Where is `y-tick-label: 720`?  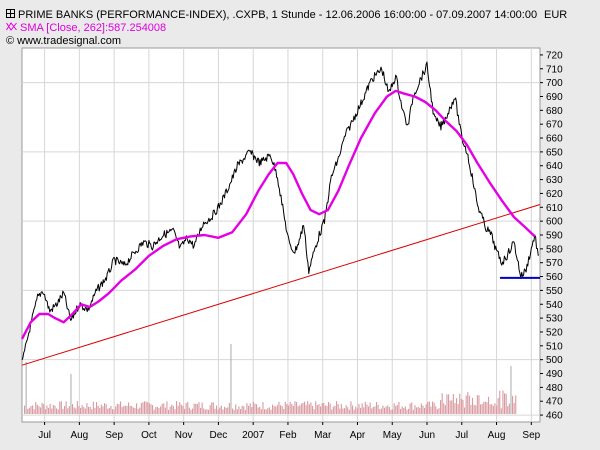
y-tick-label: 720 is located at coordinates (554, 55).